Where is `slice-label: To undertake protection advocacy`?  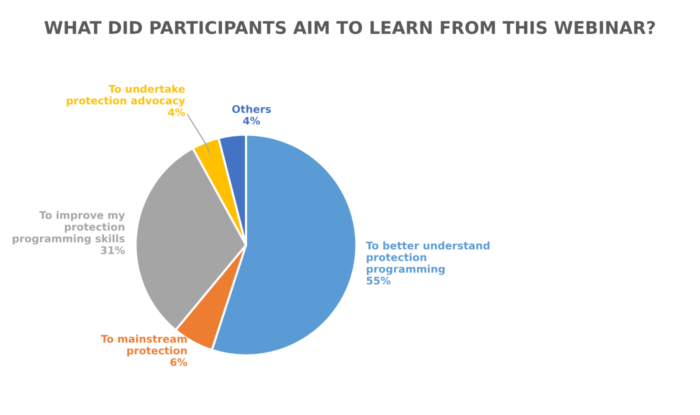 slice-label: To undertake protection advocacy is located at coordinates (126, 95).